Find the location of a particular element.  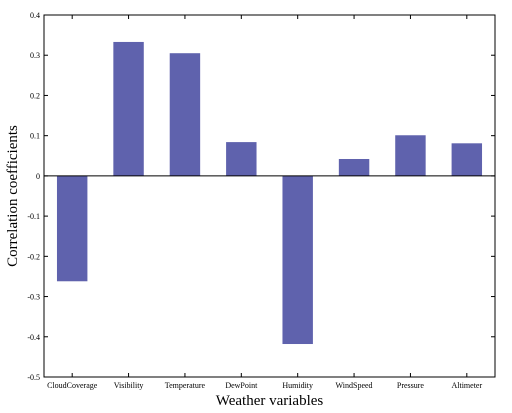

bar-windspeed is located at coordinates (354, 167).